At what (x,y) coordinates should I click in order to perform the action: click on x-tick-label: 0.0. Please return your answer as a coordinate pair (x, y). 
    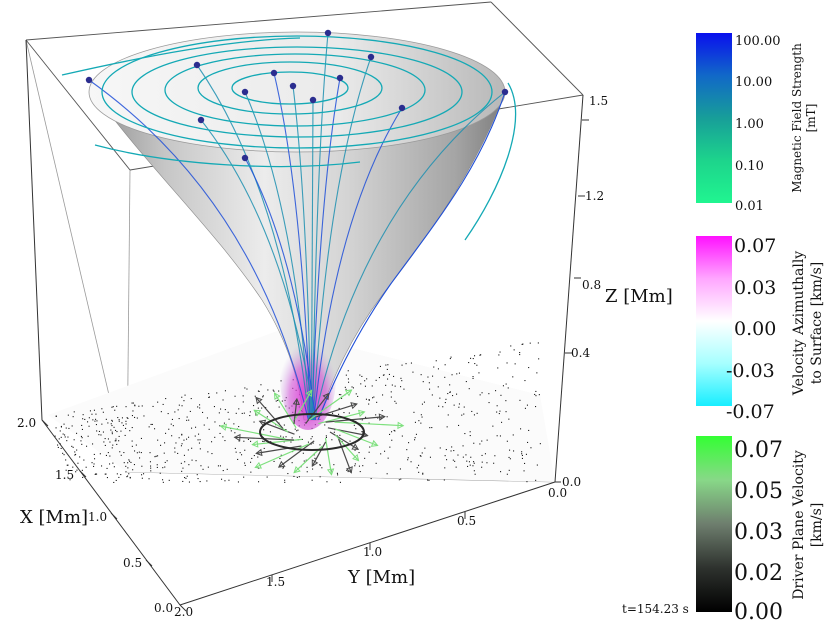
    Looking at the image, I should click on (163, 608).